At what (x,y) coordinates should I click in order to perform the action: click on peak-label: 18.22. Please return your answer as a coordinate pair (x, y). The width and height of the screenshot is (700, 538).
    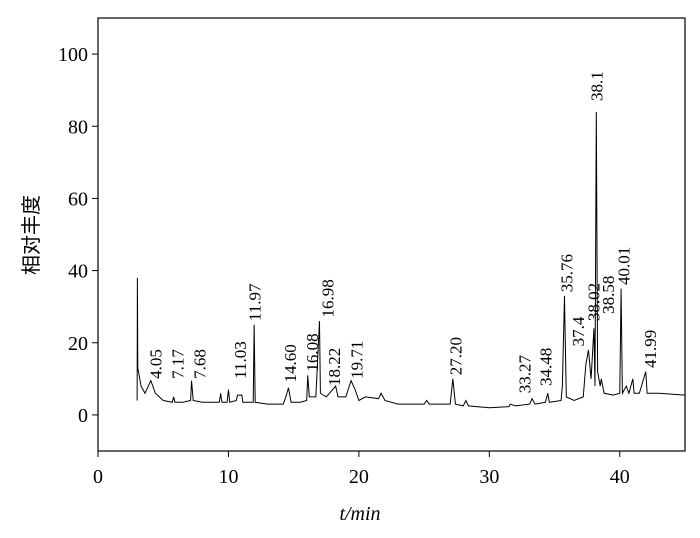
    Looking at the image, I should click on (334, 367).